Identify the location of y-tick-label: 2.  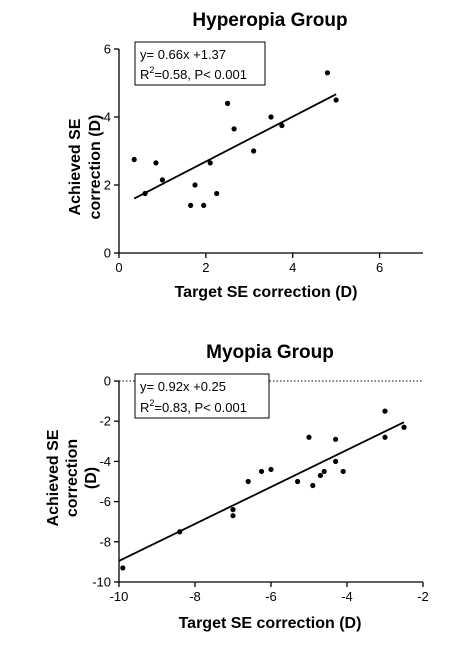
(107, 185).